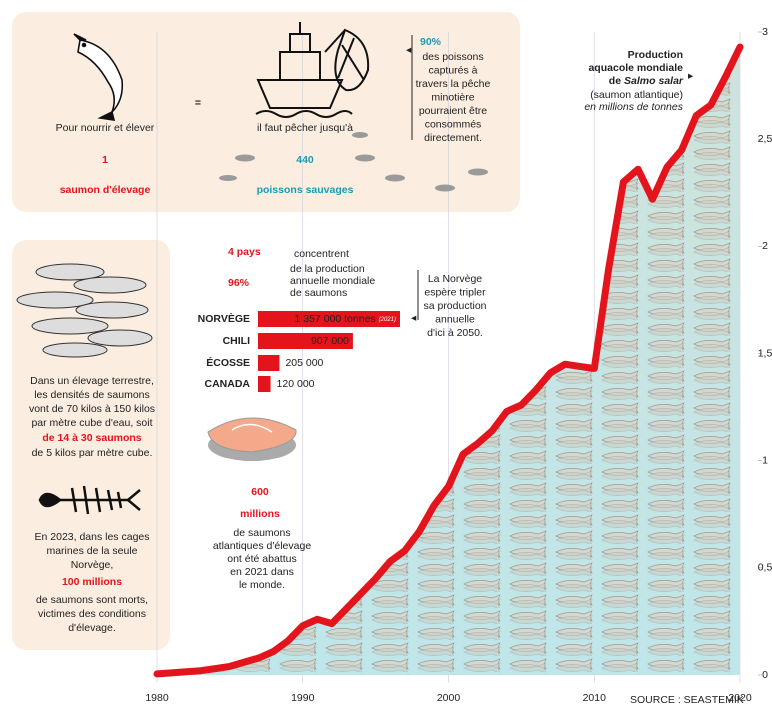 This screenshot has height=709, width=772. I want to click on slaughter-line: en 2021 dans, so click(262, 572).